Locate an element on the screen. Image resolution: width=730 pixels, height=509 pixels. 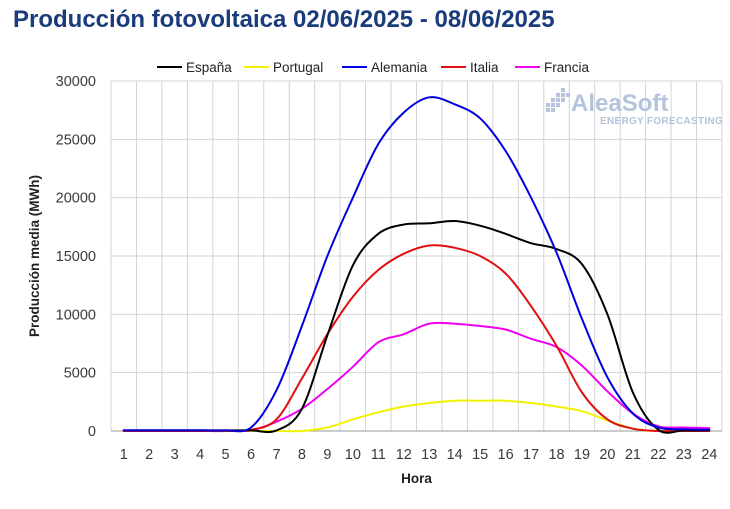
x-tick-label: 18 is located at coordinates (556, 455).